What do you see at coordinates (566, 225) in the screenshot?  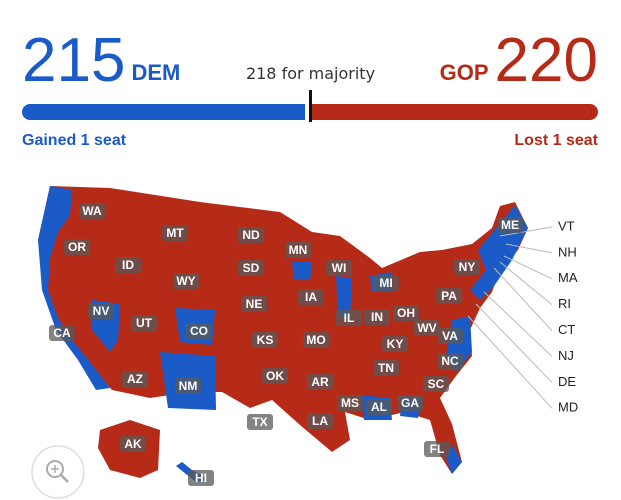 I see `callout-label: VT` at bounding box center [566, 225].